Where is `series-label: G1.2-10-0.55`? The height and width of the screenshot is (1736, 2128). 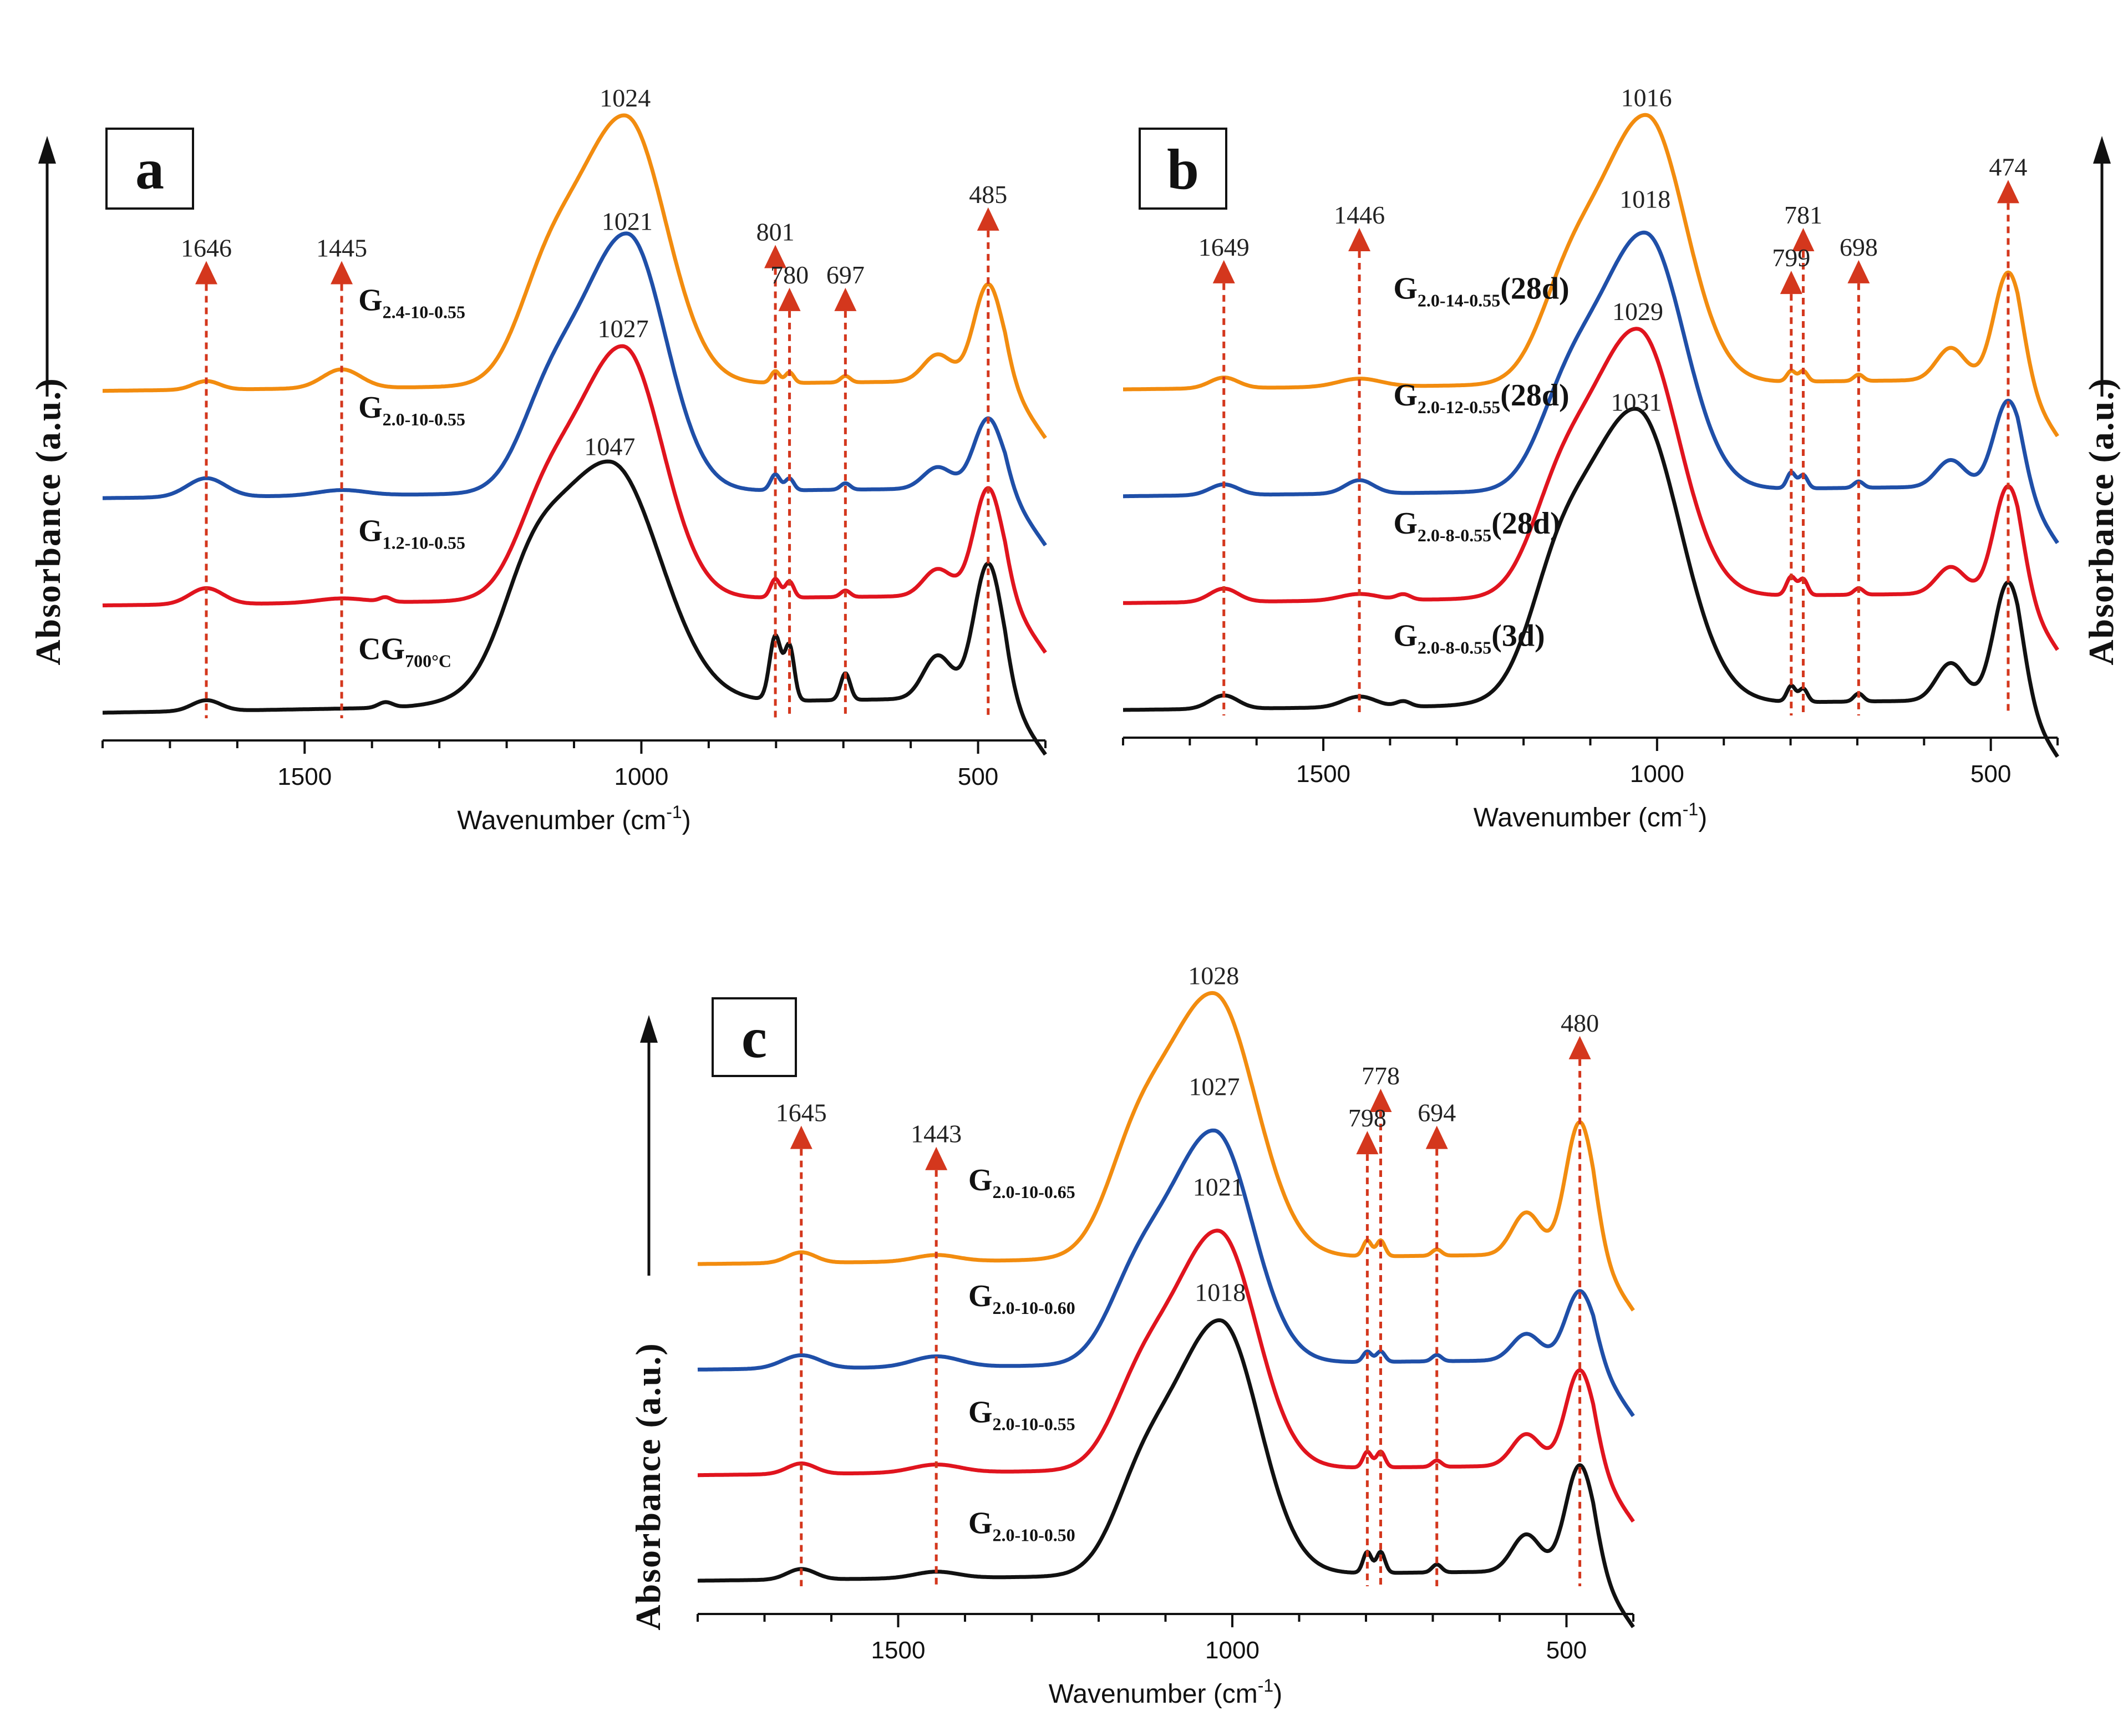 series-label: G1.2-10-0.55 is located at coordinates (412, 533).